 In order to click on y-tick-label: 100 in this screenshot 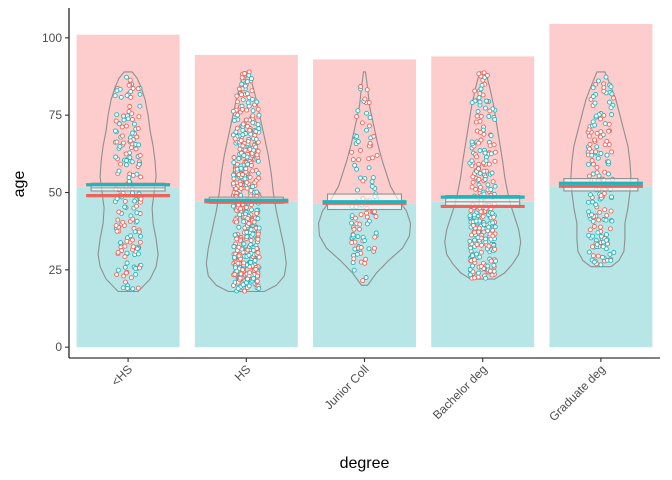, I will do `click(52, 38)`.